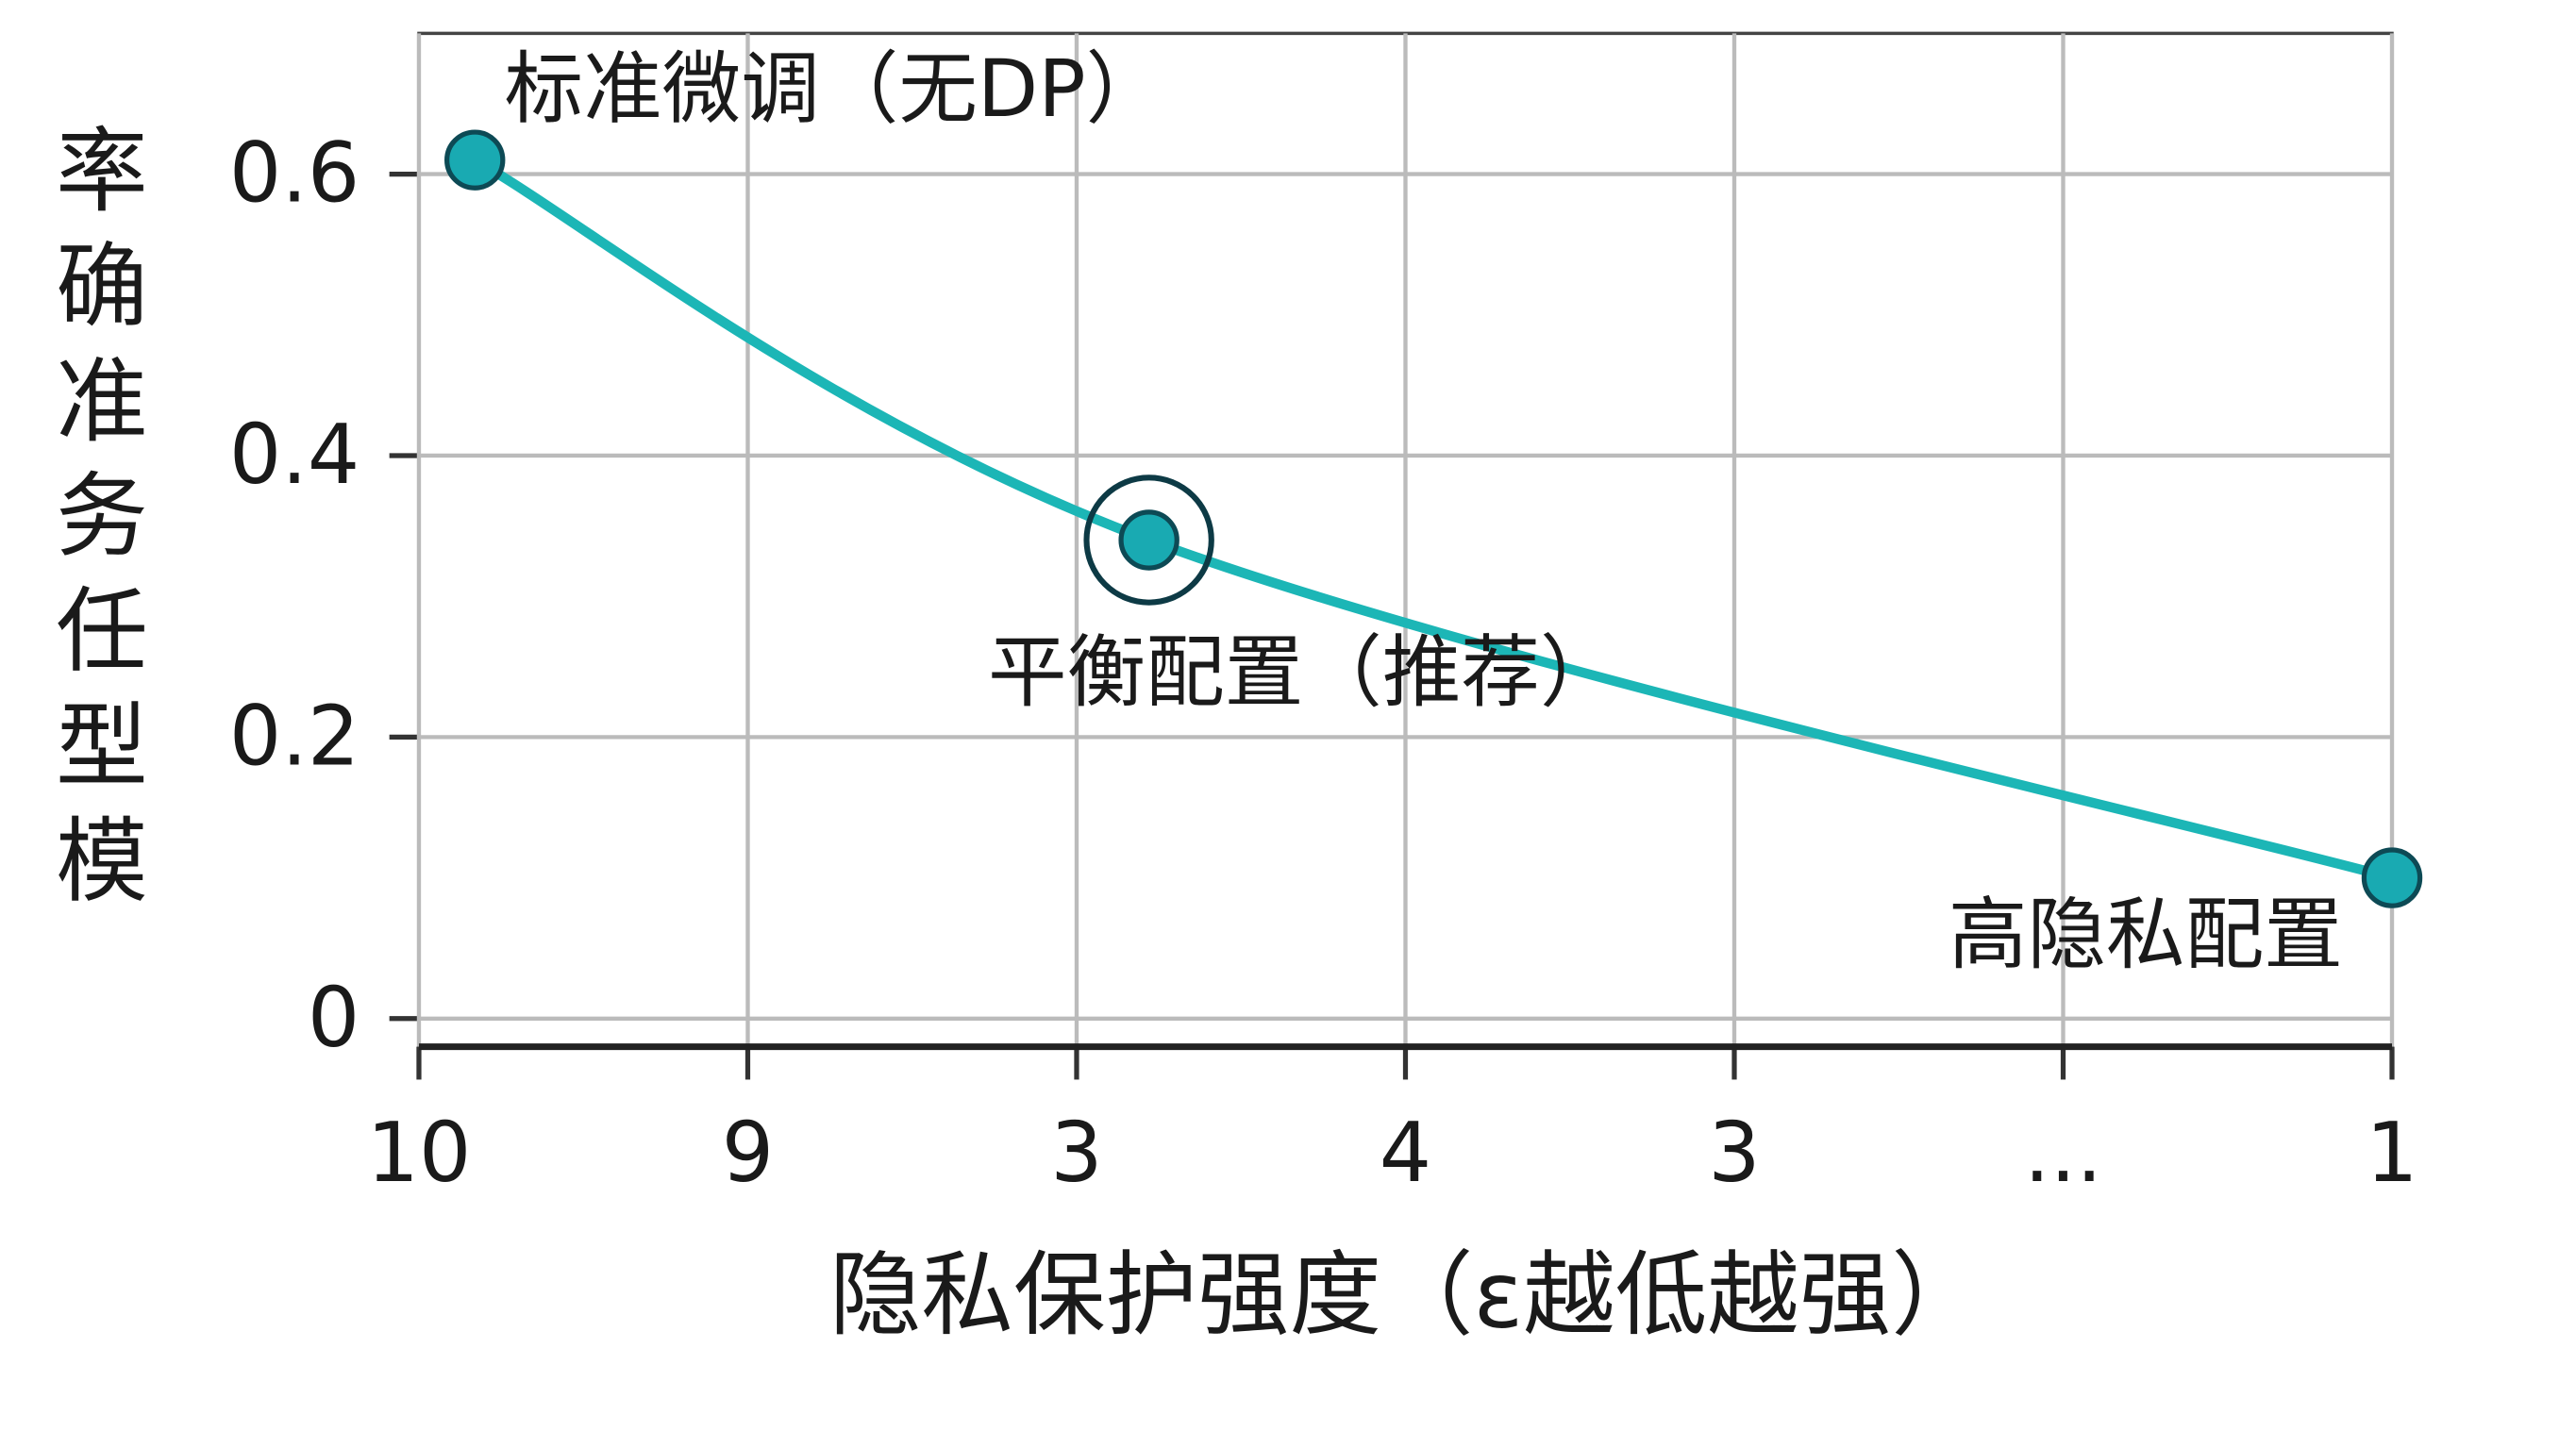 The image size is (2576, 1448). Describe the element at coordinates (2146, 935) in the screenshot. I see `annotation: 高隐私配置` at that location.